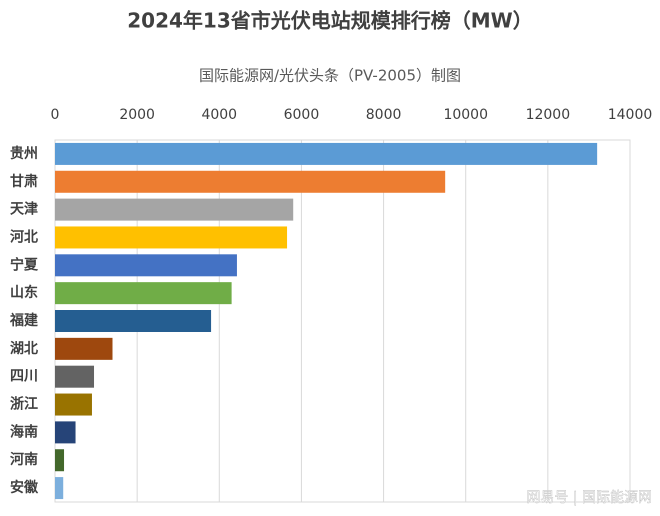 The width and height of the screenshot is (660, 516). What do you see at coordinates (24, 236) in the screenshot?
I see `y-tick-label: 河北` at bounding box center [24, 236].